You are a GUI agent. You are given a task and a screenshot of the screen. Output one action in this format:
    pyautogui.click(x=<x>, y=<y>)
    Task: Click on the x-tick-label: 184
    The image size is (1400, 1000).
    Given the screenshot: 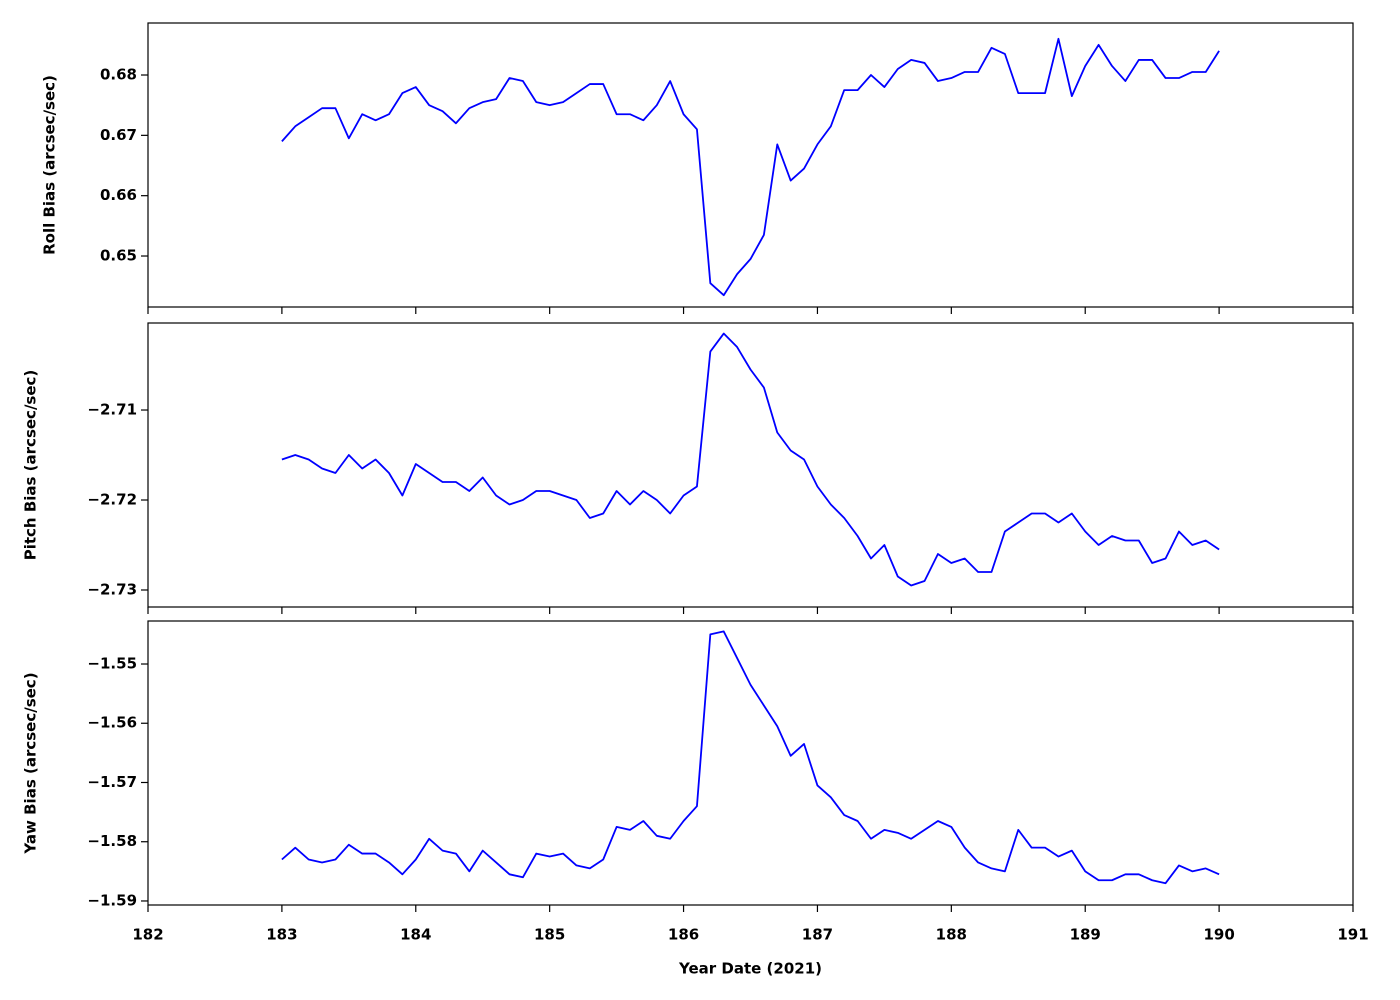 What is the action you would take?
    pyautogui.click(x=415, y=935)
    